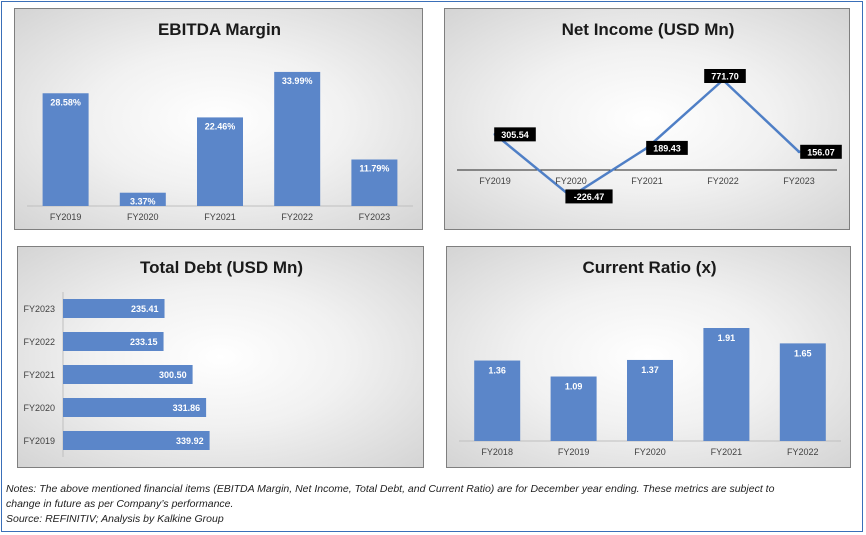  I want to click on data-label: 22.46%, so click(220, 126).